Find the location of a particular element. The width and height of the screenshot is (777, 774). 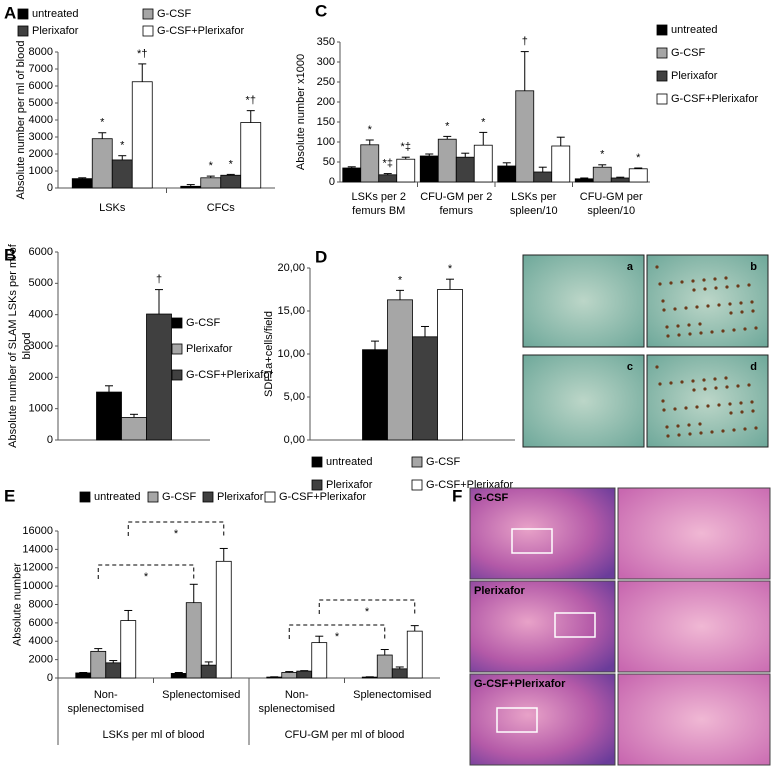

x-tick-label: LSKs per spleen/10 is located at coordinates (533, 204).